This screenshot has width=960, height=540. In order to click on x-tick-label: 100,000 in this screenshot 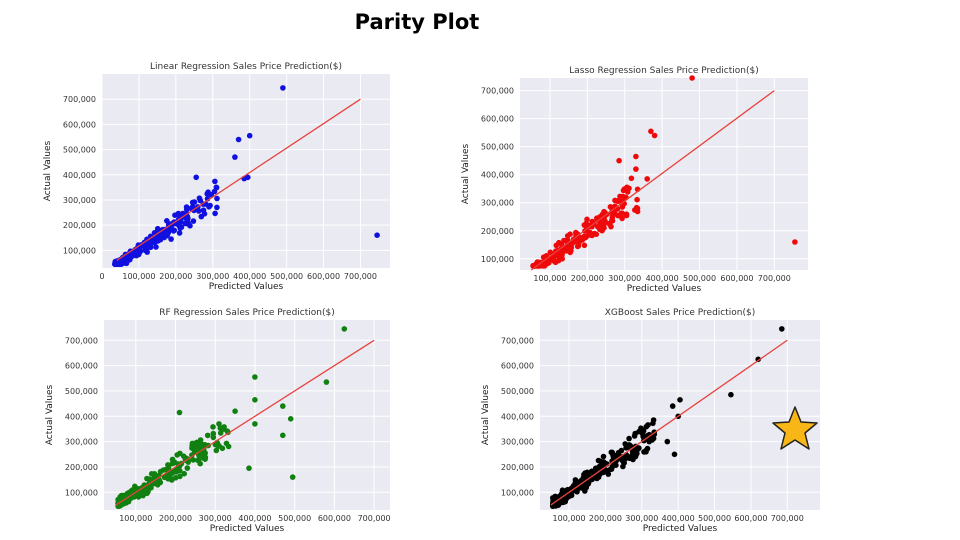, I will do `click(138, 276)`.